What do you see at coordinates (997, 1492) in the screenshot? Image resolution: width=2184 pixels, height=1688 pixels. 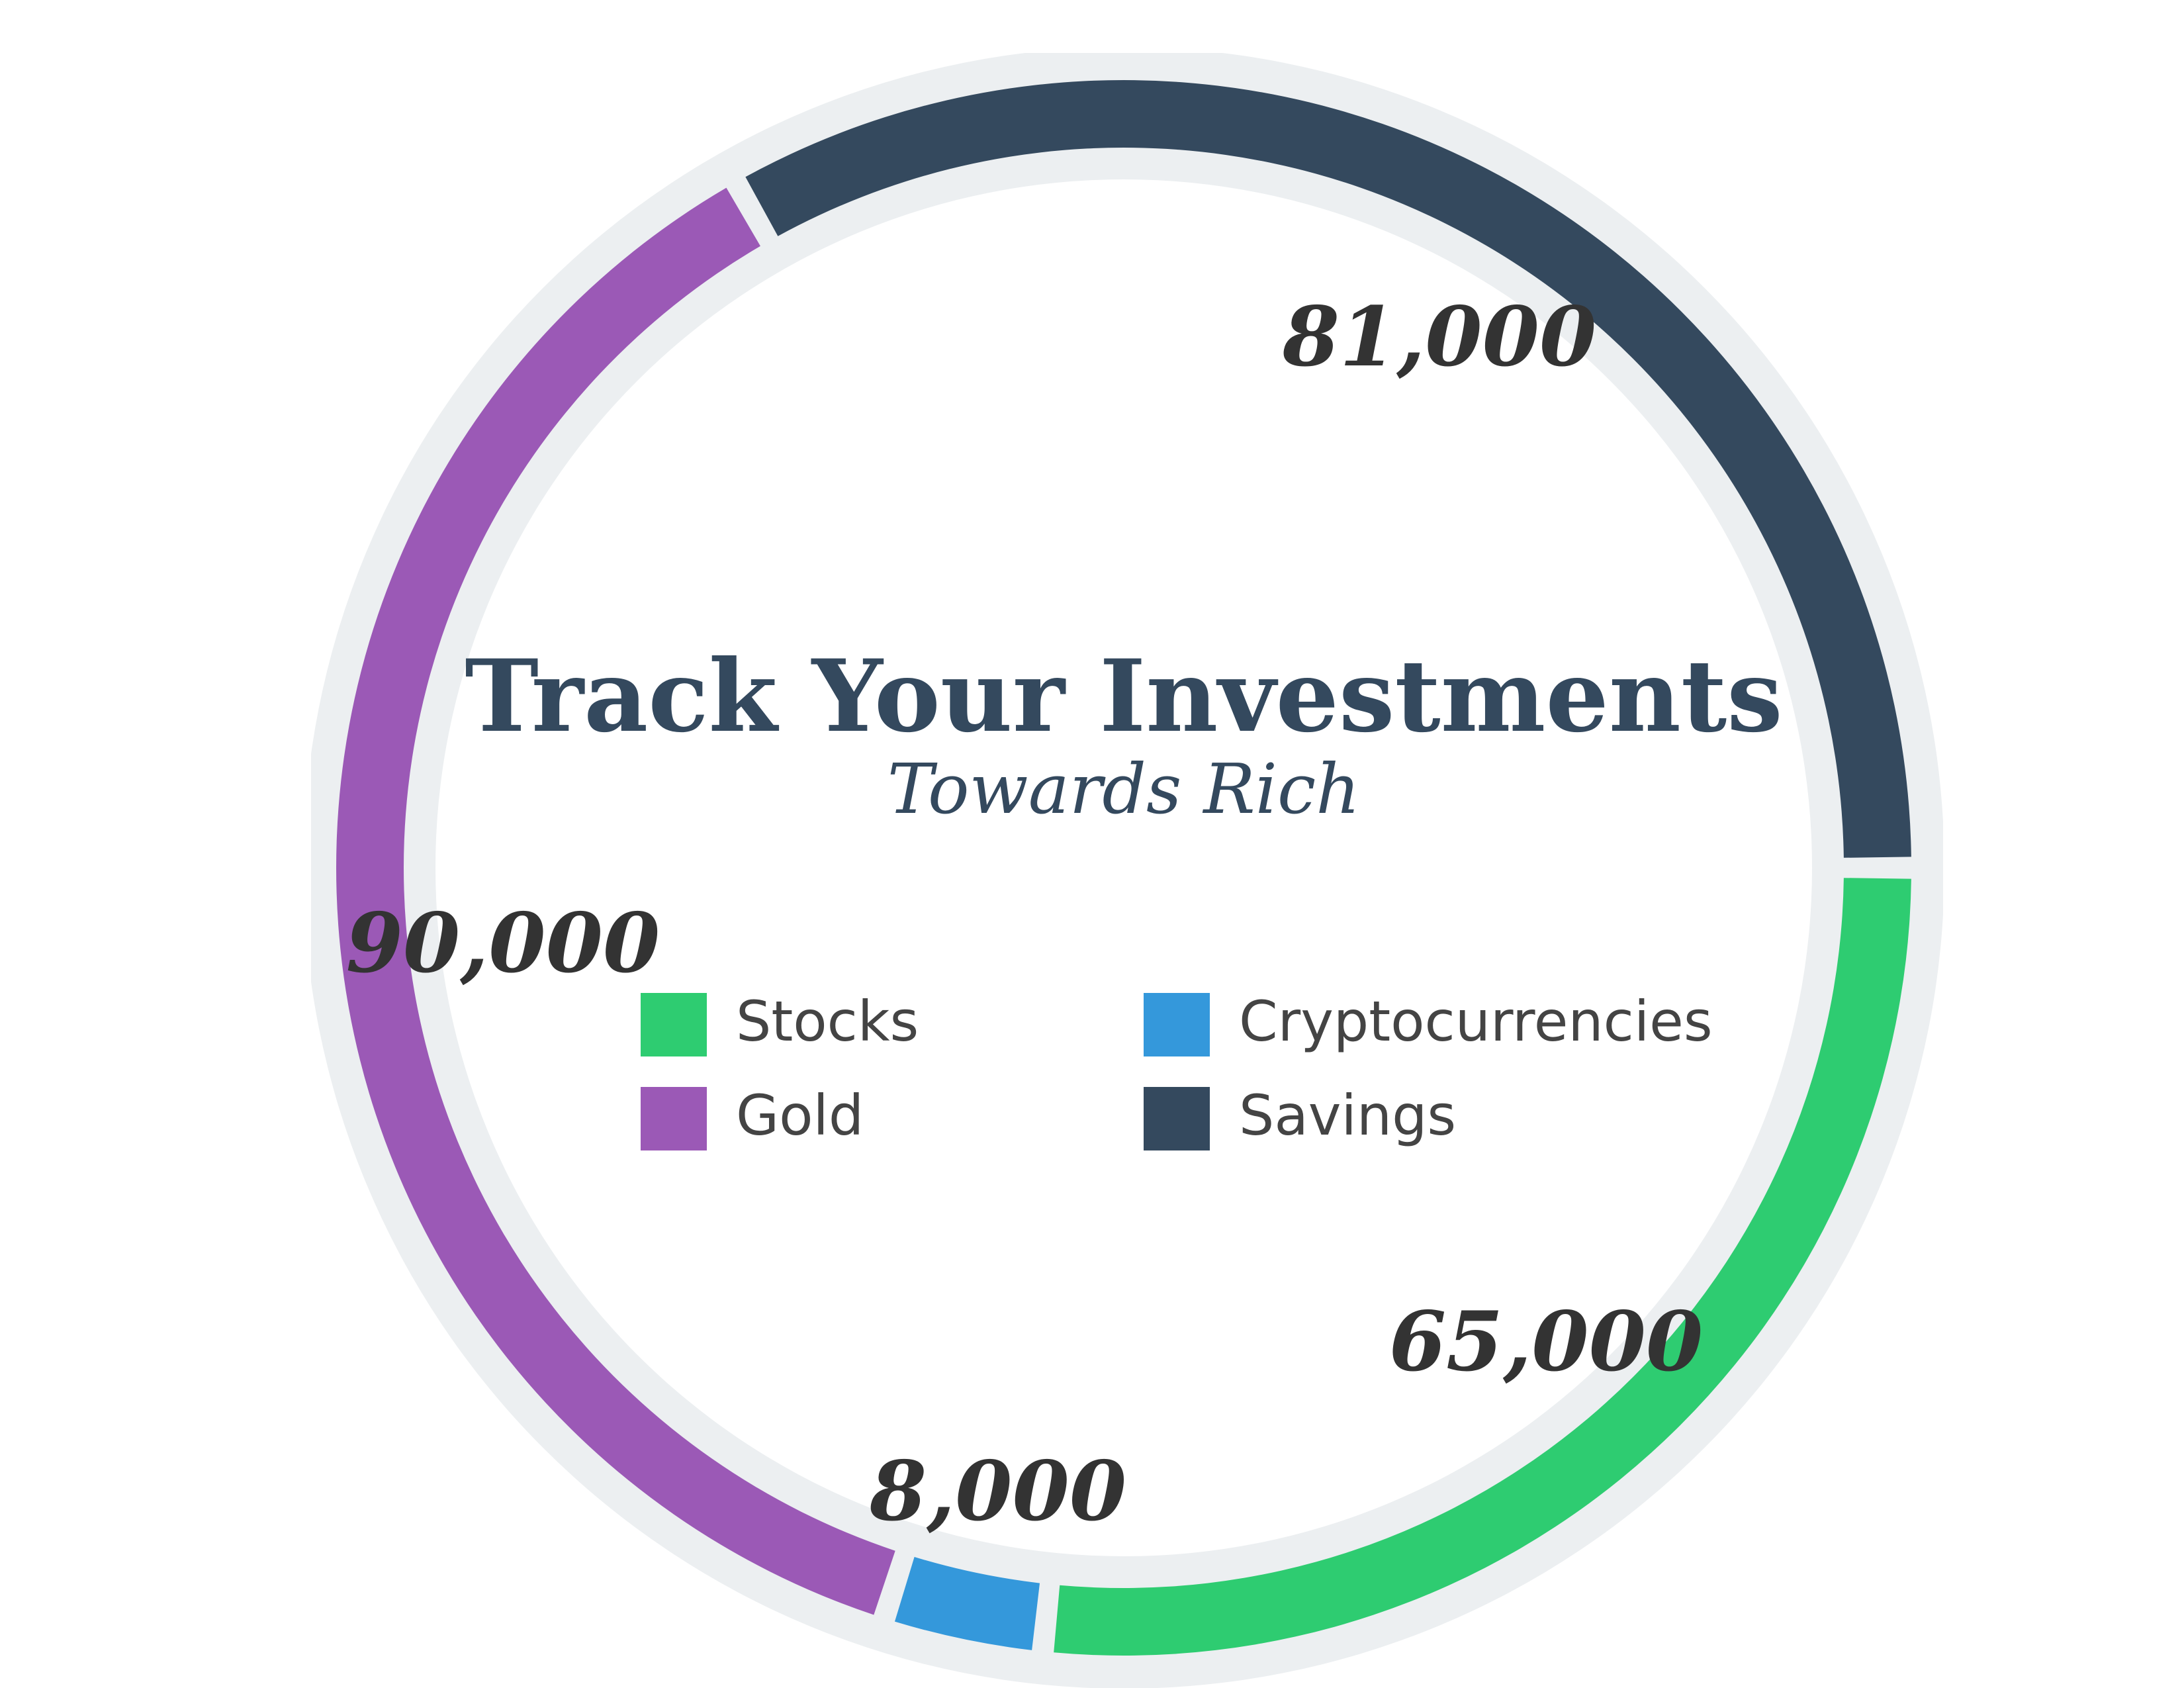 I see `value-label-cryptocurrencies: 8,000` at bounding box center [997, 1492].